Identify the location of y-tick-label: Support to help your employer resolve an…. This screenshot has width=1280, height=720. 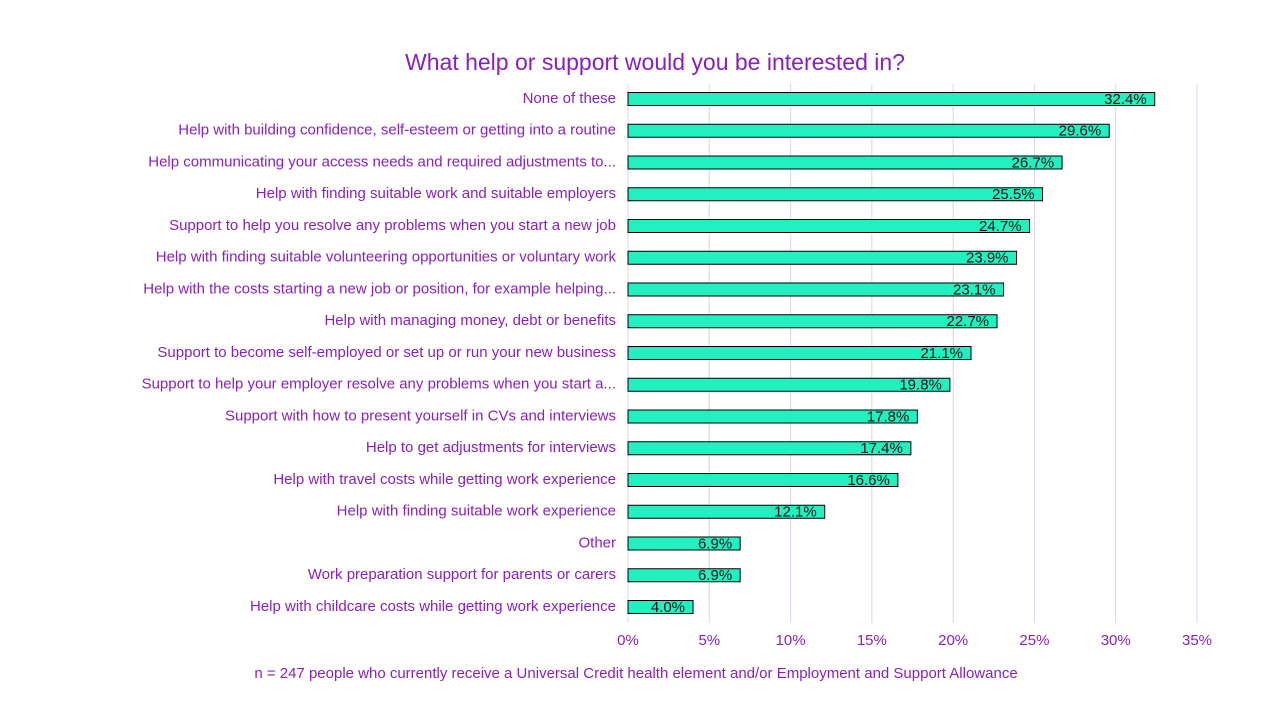
(379, 384).